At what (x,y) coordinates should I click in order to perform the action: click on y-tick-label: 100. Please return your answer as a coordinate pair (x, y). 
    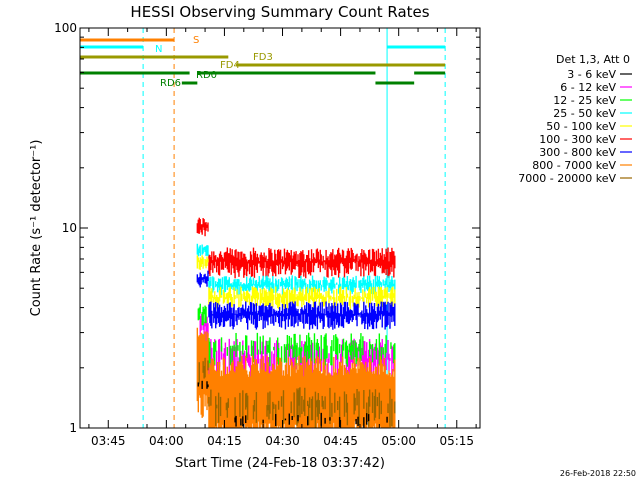
    Looking at the image, I should click on (65, 28).